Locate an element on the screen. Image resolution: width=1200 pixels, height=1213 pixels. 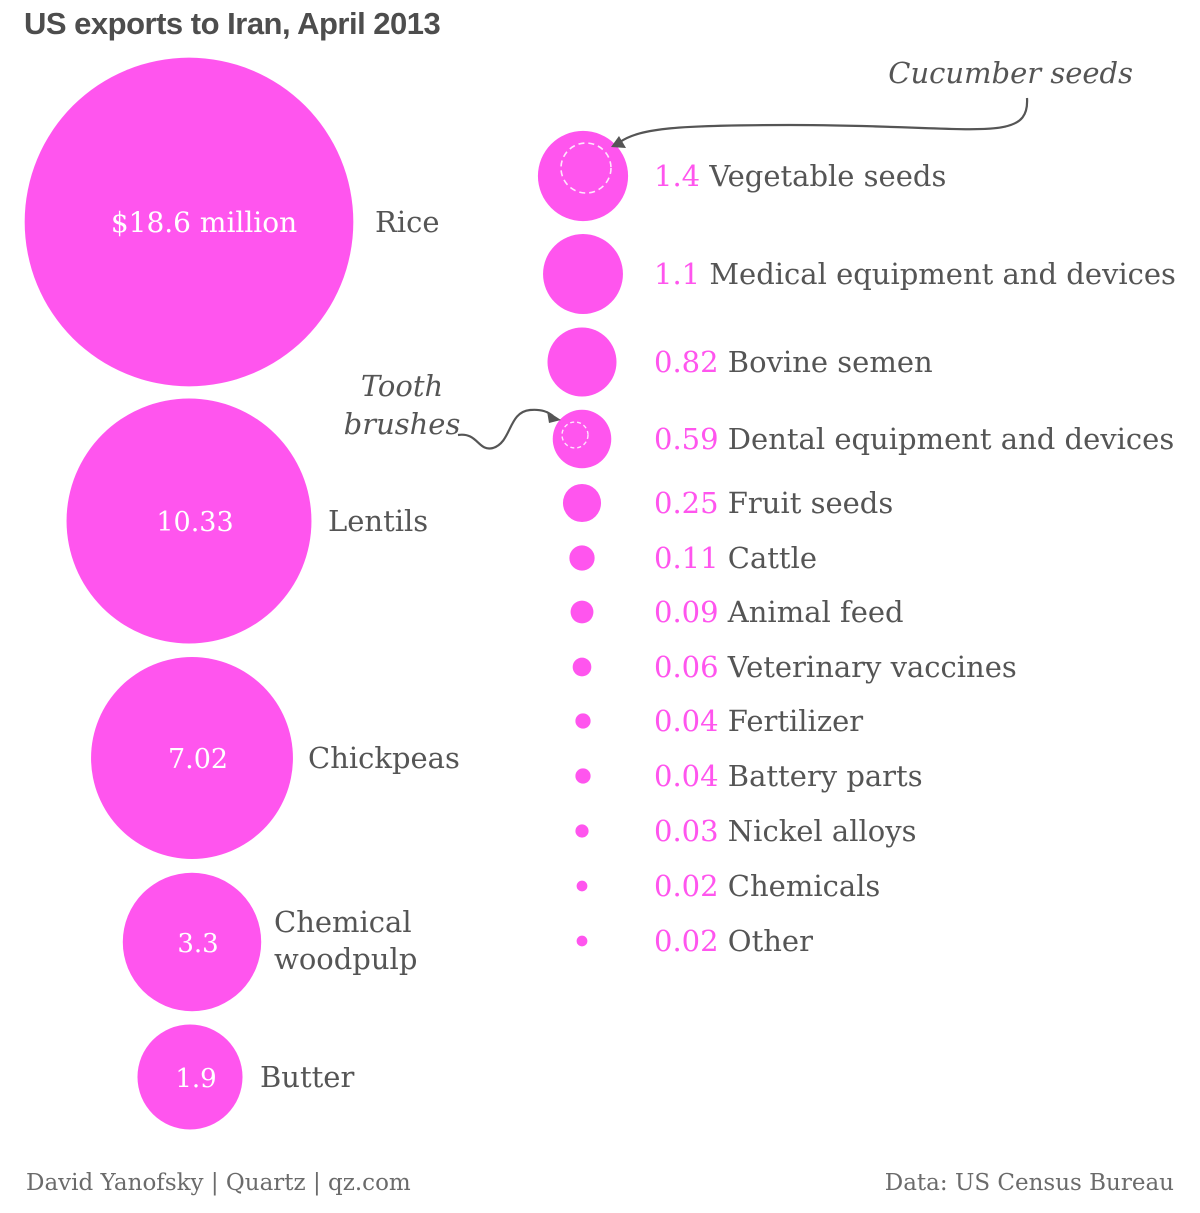
value-label-lentils: 10.33 is located at coordinates (194, 522).